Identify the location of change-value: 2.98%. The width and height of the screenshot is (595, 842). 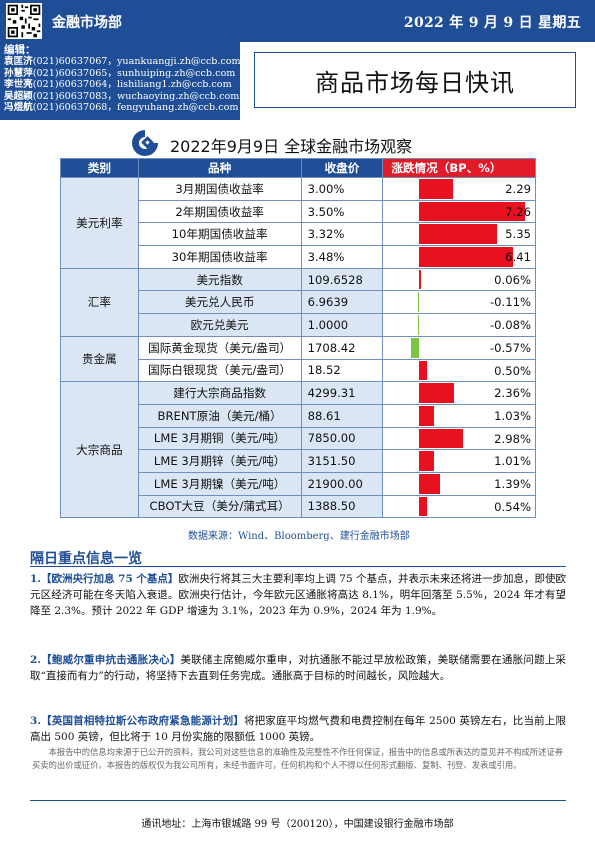
(512, 438).